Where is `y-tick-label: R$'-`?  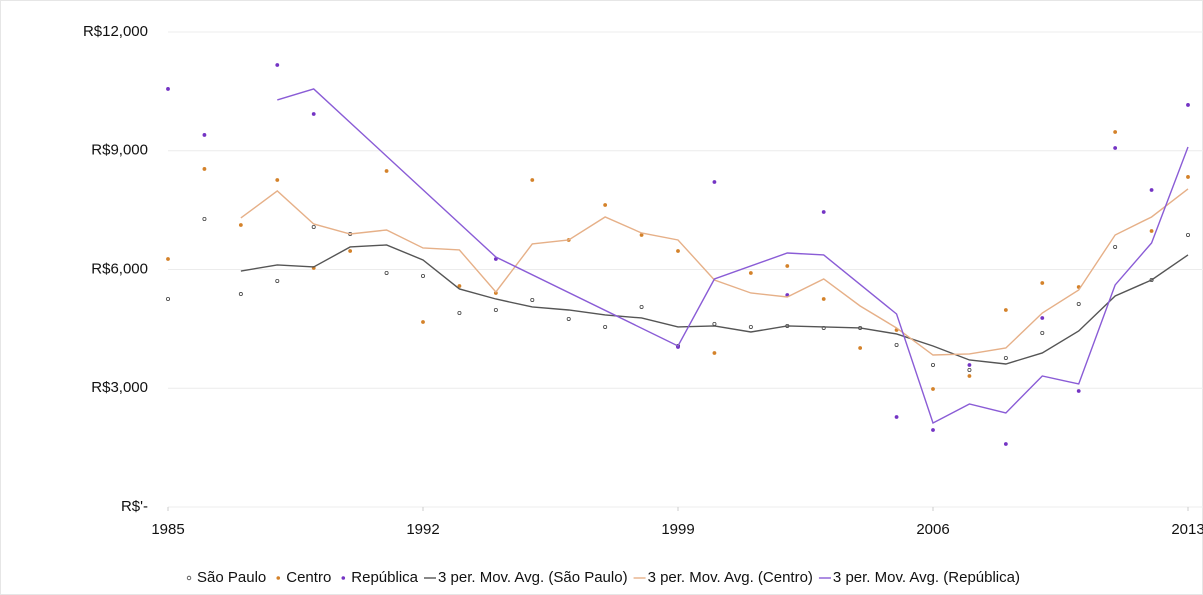 y-tick-label: R$'- is located at coordinates (134, 506).